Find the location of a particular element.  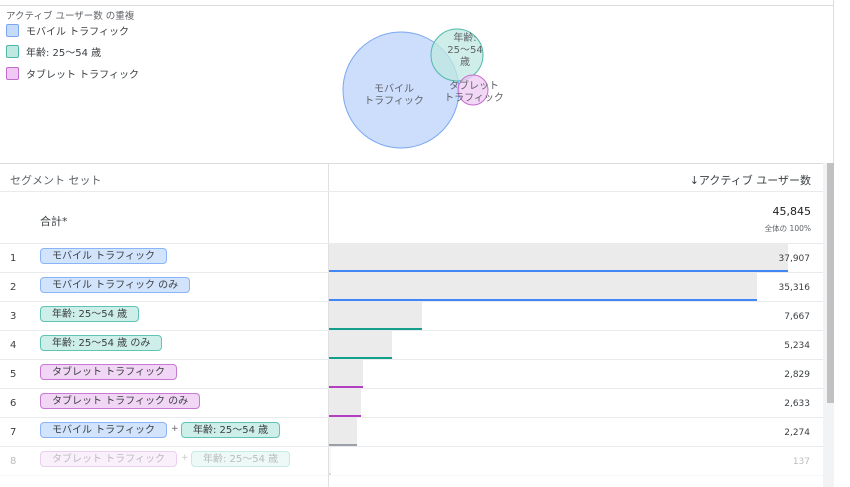

total-divider is located at coordinates (417, 243).